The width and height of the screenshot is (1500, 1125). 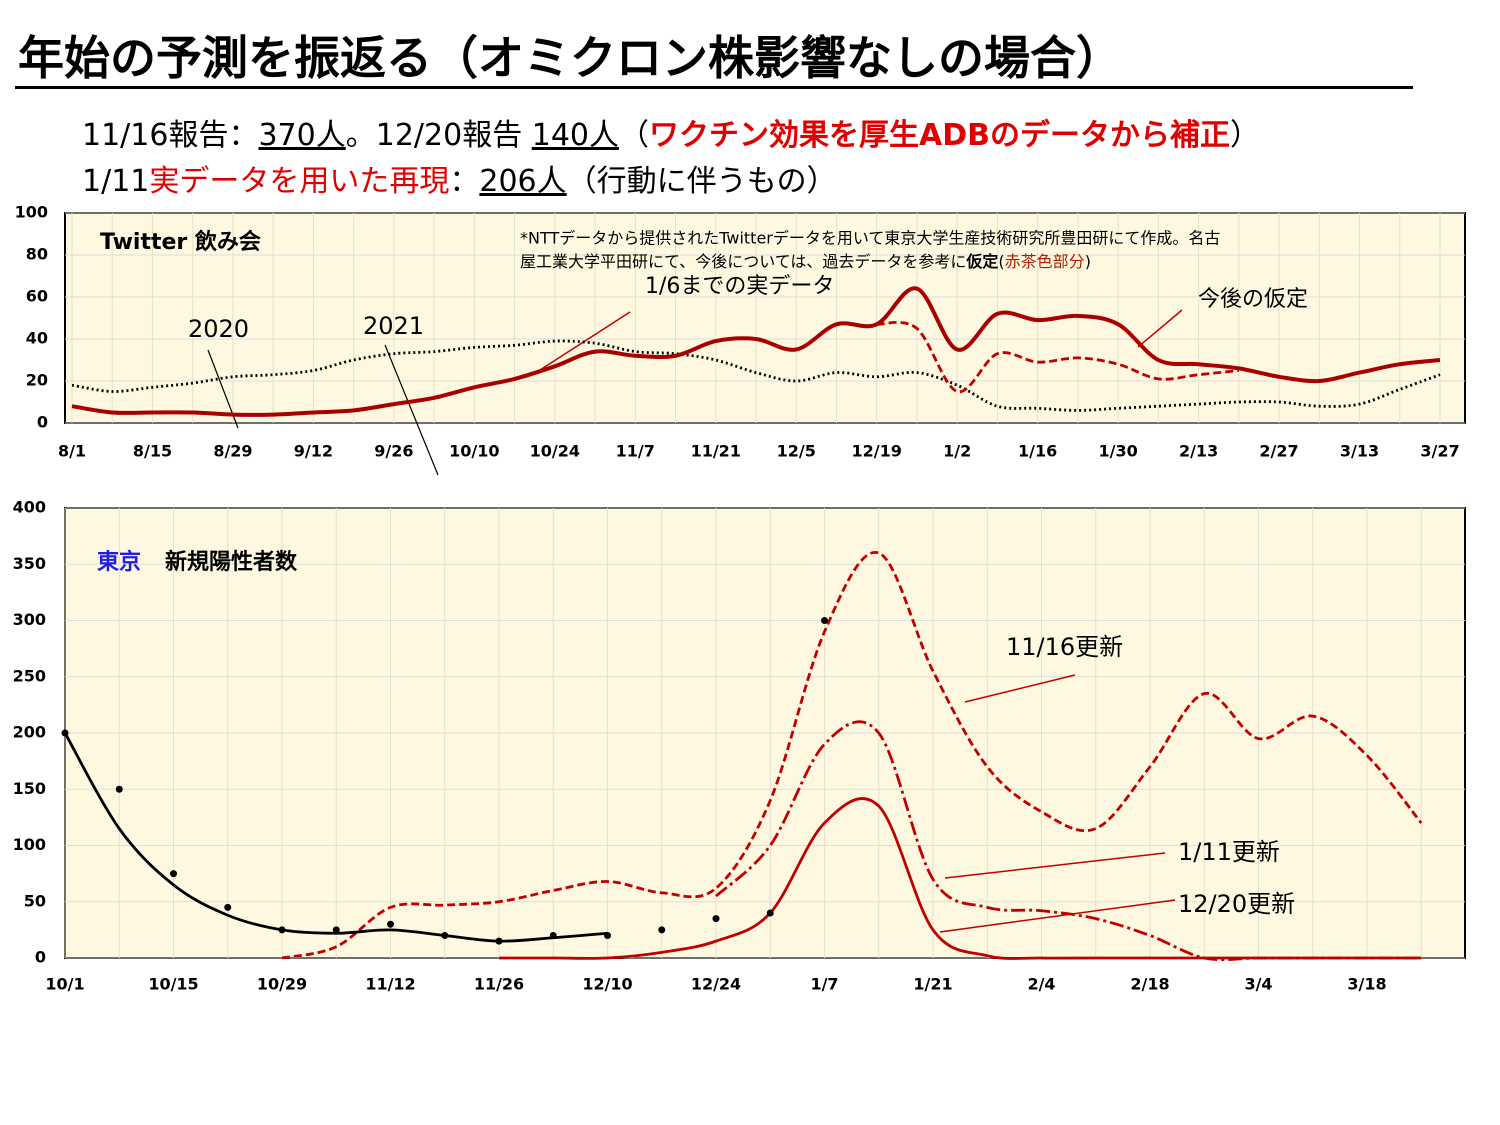 I want to click on text: 1/11, so click(x=116, y=181).